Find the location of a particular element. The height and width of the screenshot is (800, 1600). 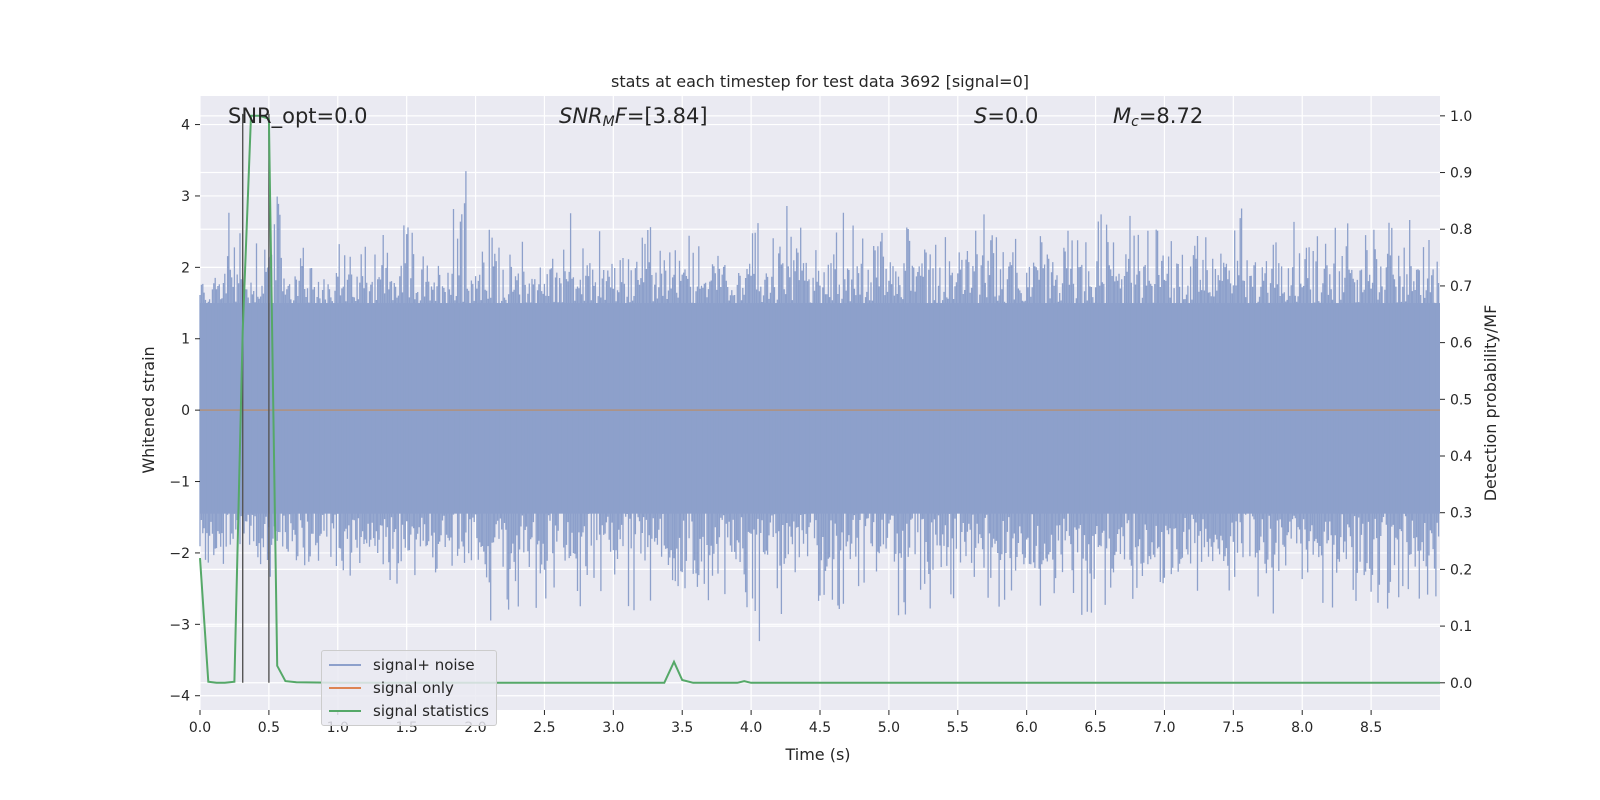

x-tick-label: 7.0 is located at coordinates (1164, 728).